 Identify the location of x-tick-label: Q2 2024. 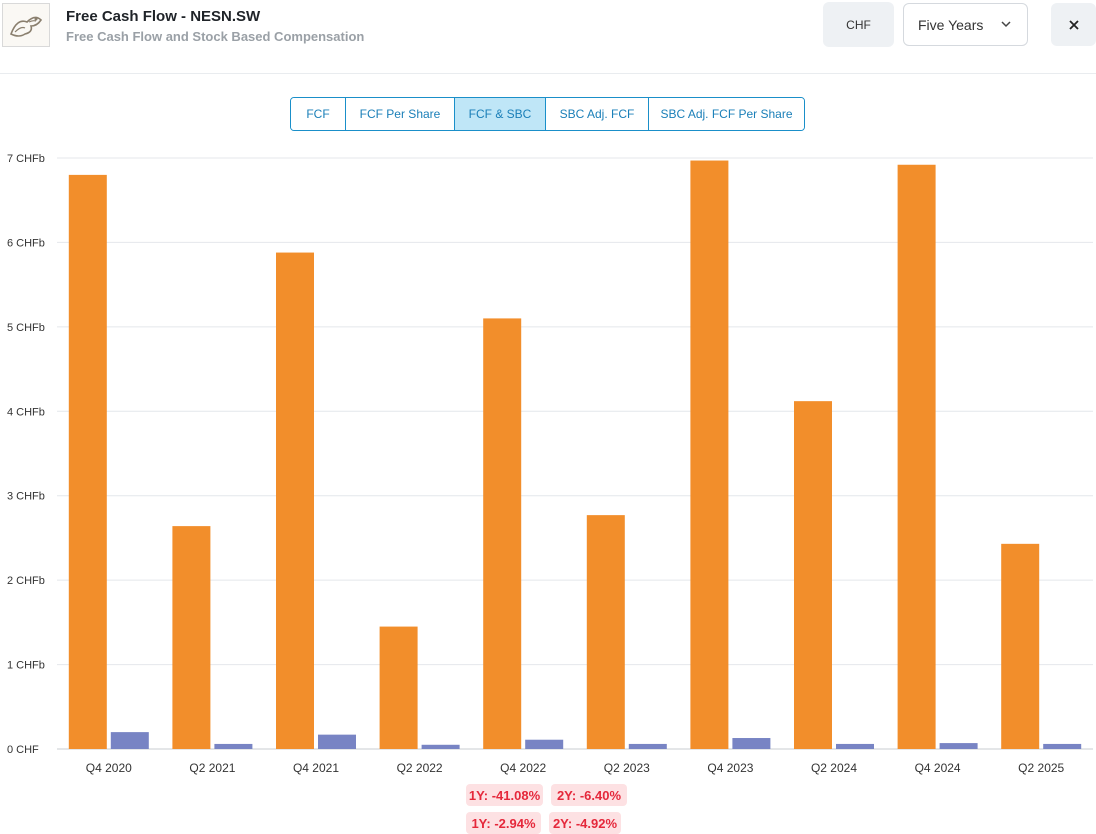
(834, 768).